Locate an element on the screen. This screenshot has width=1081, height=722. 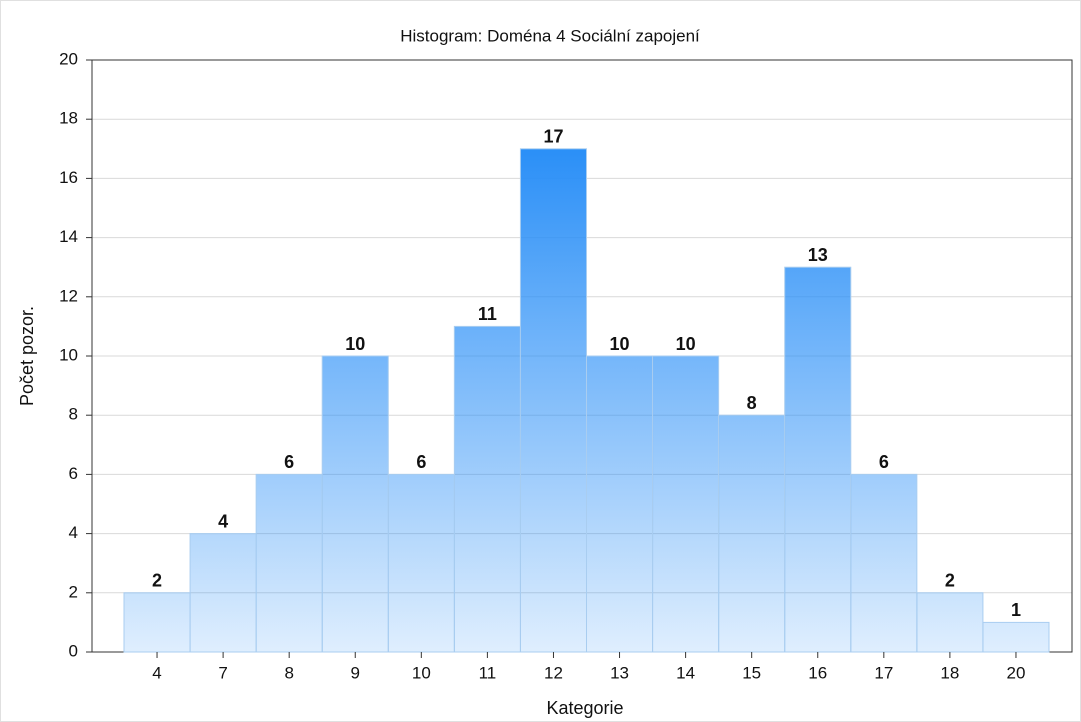
x-tick-label: 10 is located at coordinates (421, 672).